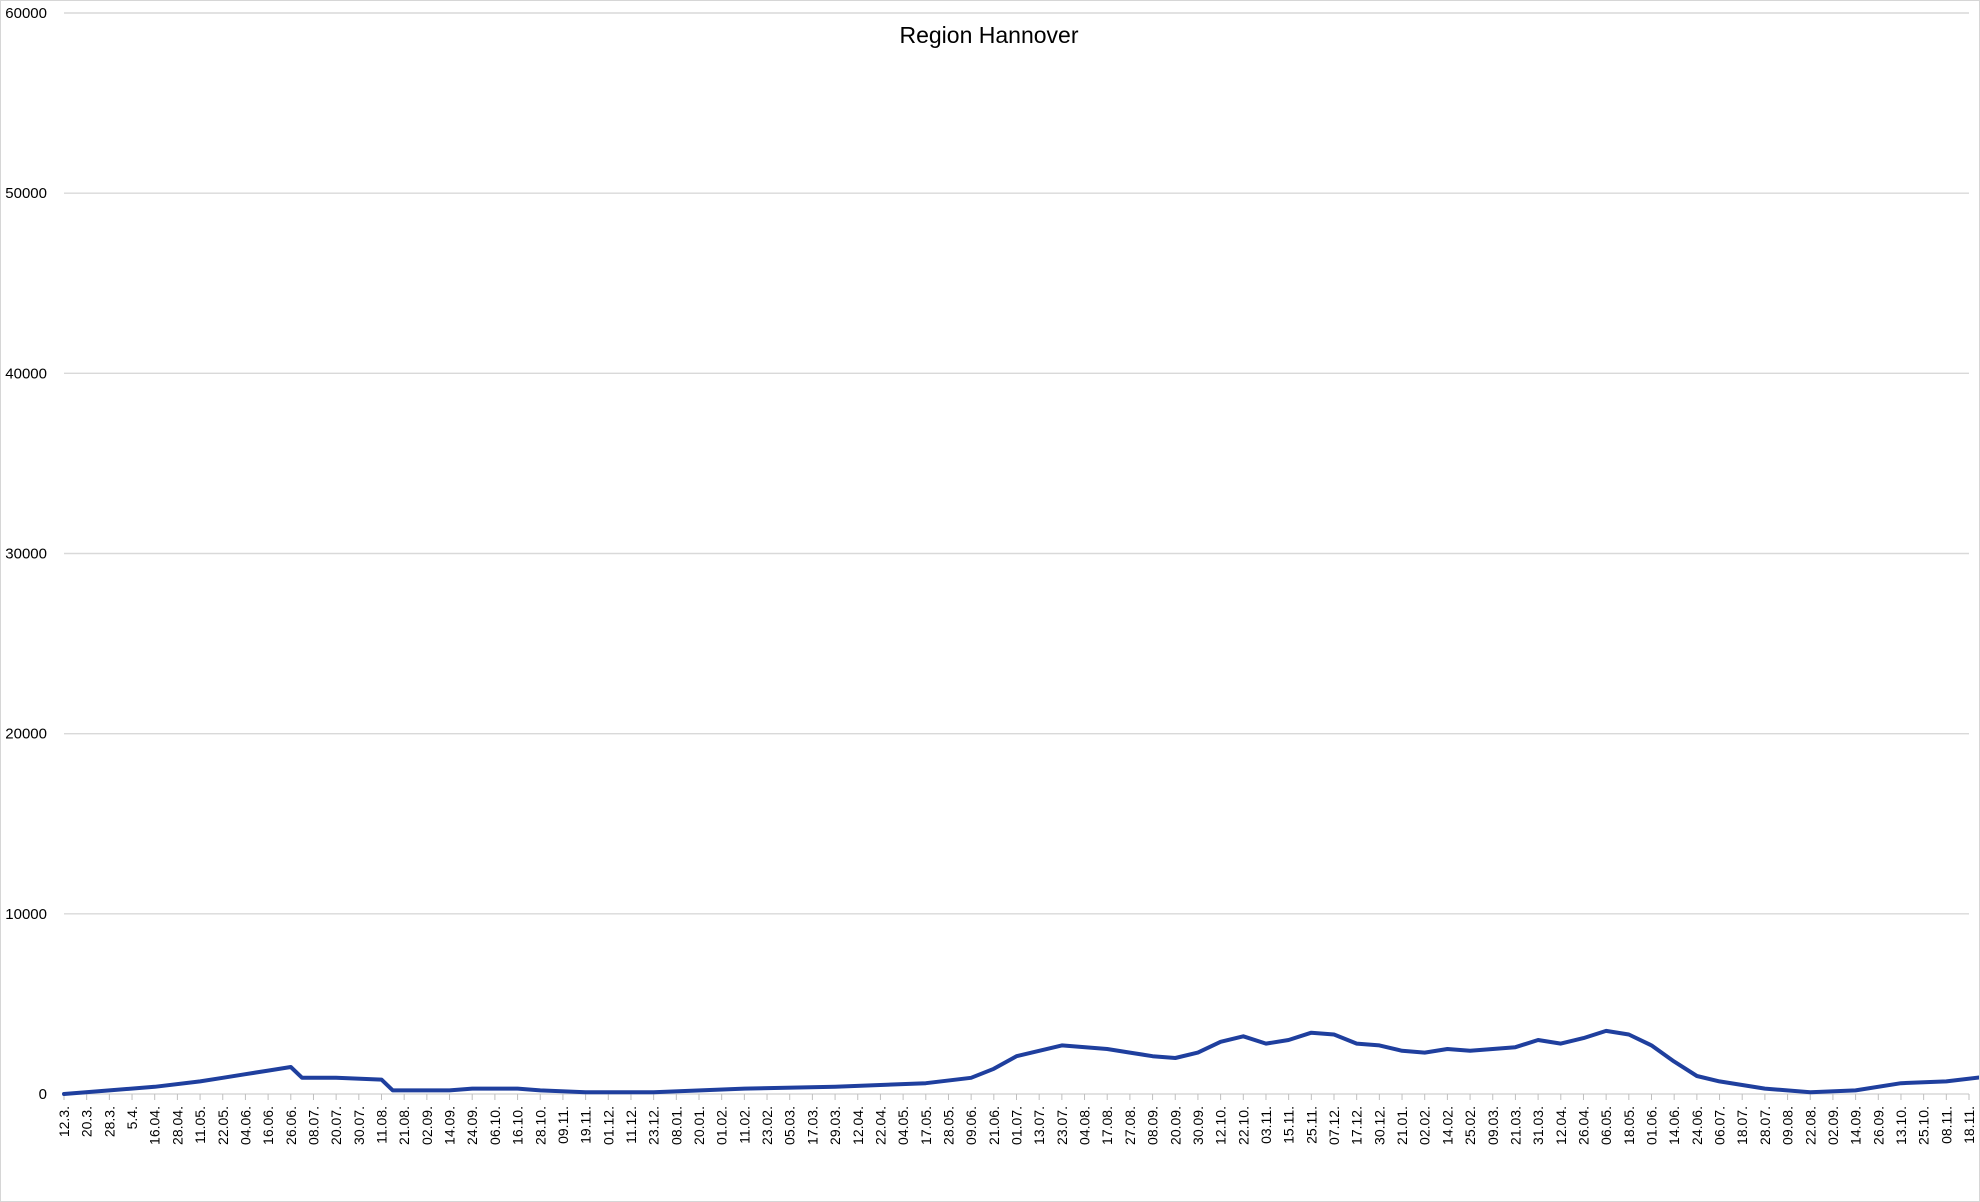 This screenshot has width=1980, height=1202. What do you see at coordinates (359, 1125) in the screenshot?
I see `x-tick-label: 30.07.` at bounding box center [359, 1125].